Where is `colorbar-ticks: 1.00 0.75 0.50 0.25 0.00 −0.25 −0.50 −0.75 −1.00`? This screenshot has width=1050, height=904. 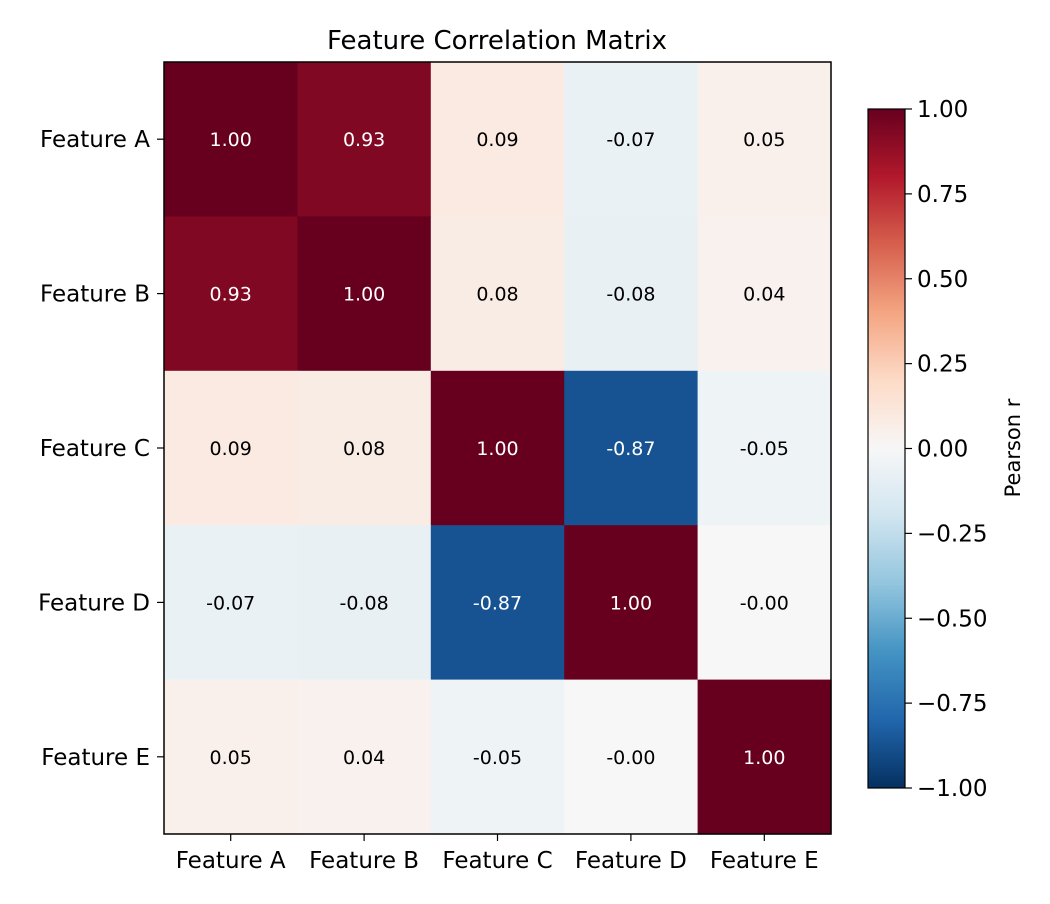
colorbar-ticks: 1.00 0.75 0.50 0.25 0.00 −0.25 −0.50 −0.75 −1.00 is located at coordinates (946, 449).